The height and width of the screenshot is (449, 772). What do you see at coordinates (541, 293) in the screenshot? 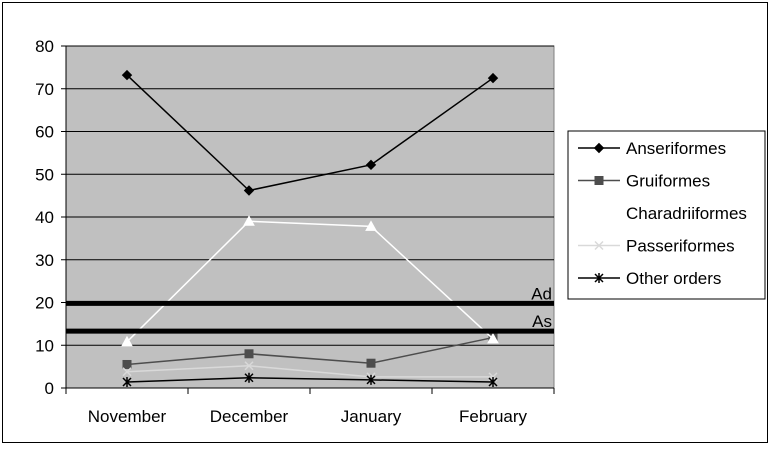
I see `reference-line-label: Ad` at bounding box center [541, 293].